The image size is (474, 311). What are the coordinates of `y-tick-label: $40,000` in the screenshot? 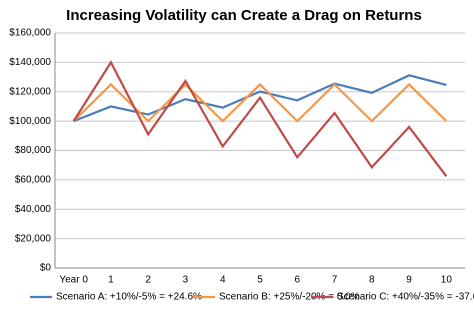 It's located at (33, 209).